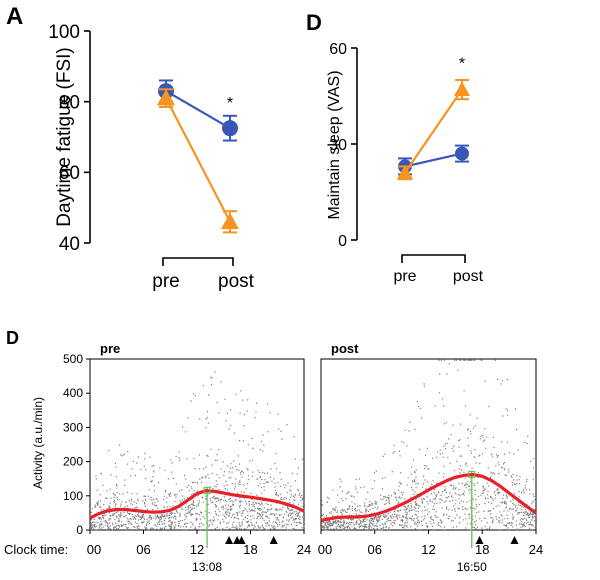 The width and height of the screenshot is (600, 580). I want to click on activity-post-activity-points, so click(429, 445).